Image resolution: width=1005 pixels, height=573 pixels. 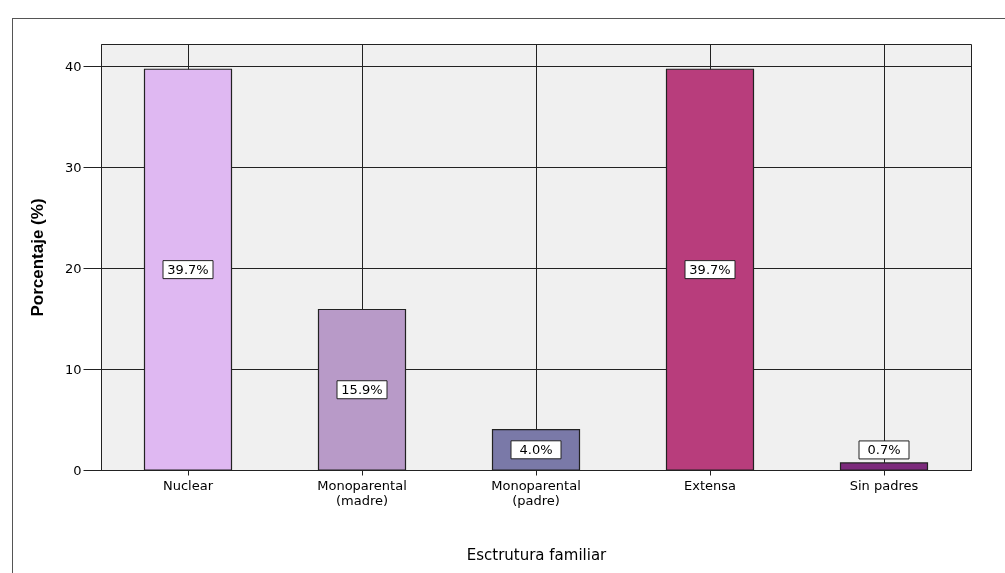 What do you see at coordinates (884, 485) in the screenshot?
I see `x-tick-label: Sin padres` at bounding box center [884, 485].